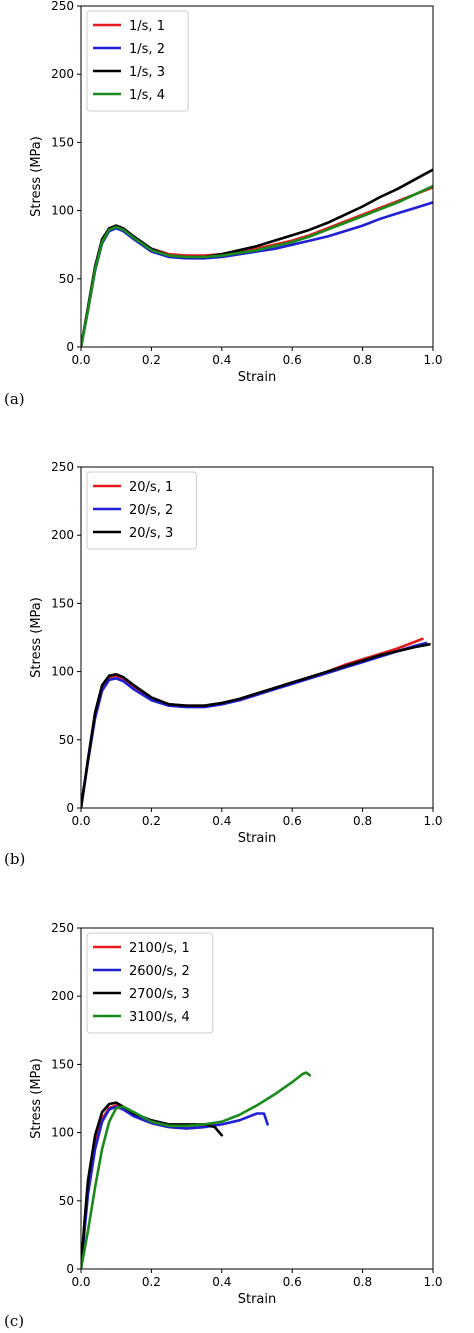  I want to click on panel-label: (c), so click(14, 1321).